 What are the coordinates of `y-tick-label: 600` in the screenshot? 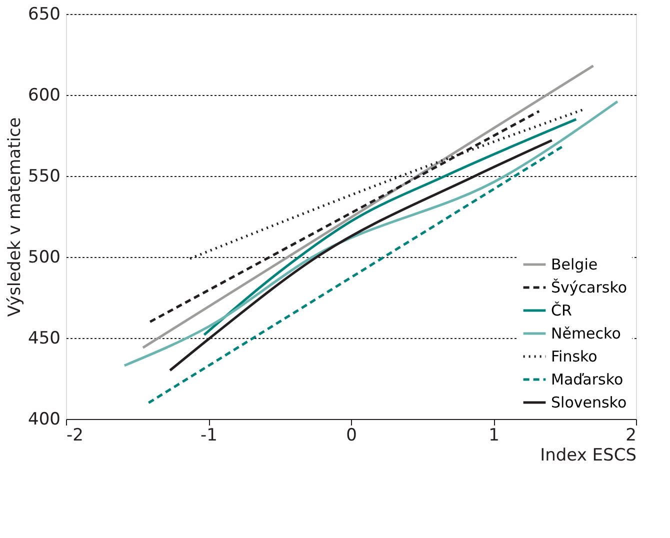 It's located at (44, 96).